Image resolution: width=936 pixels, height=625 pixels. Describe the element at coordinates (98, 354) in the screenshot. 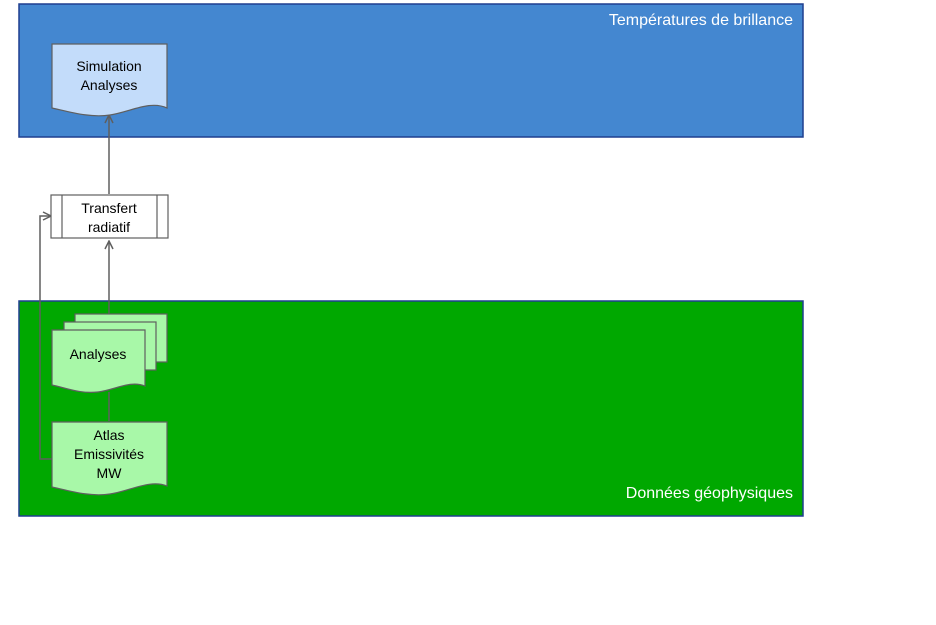

I see `node-analyses-label: Analyses` at that location.